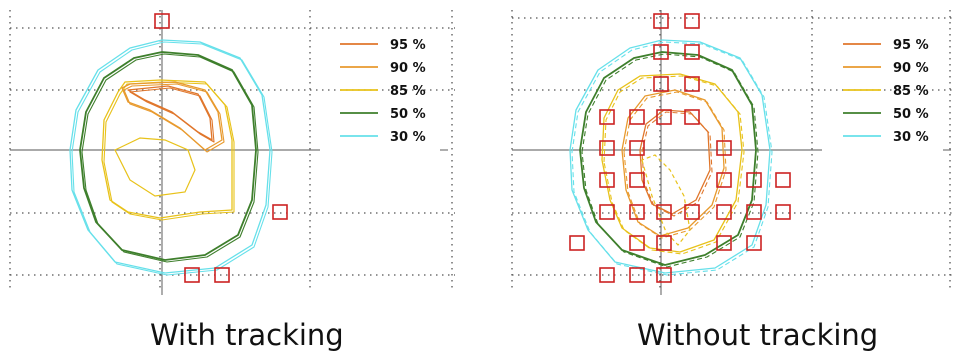 This screenshot has height=364, width=953. I want to click on contour-85-offset, so click(169, 151).